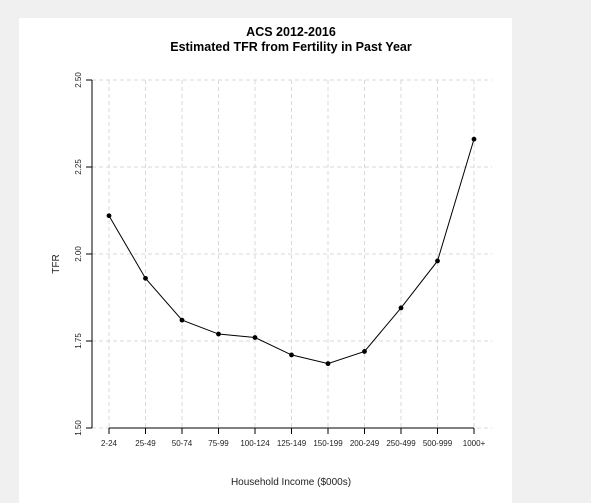  Describe the element at coordinates (78, 341) in the screenshot. I see `y-tick-label: 1.75` at that location.